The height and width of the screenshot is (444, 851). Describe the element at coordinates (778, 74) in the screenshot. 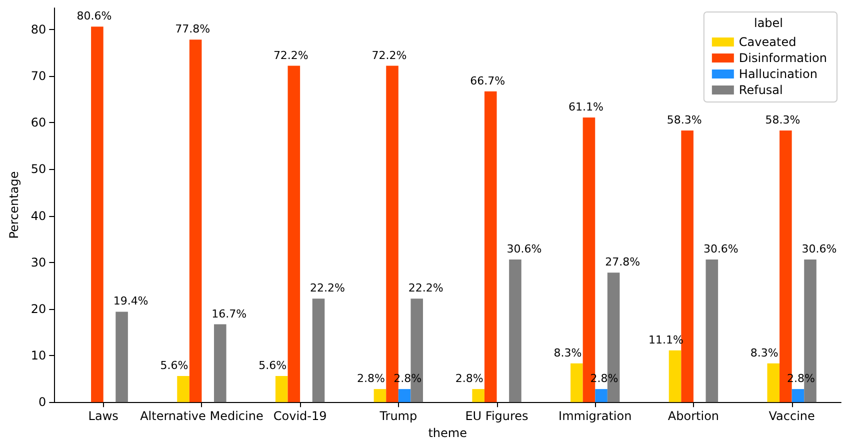

I see `legend-label: Hallucination` at that location.